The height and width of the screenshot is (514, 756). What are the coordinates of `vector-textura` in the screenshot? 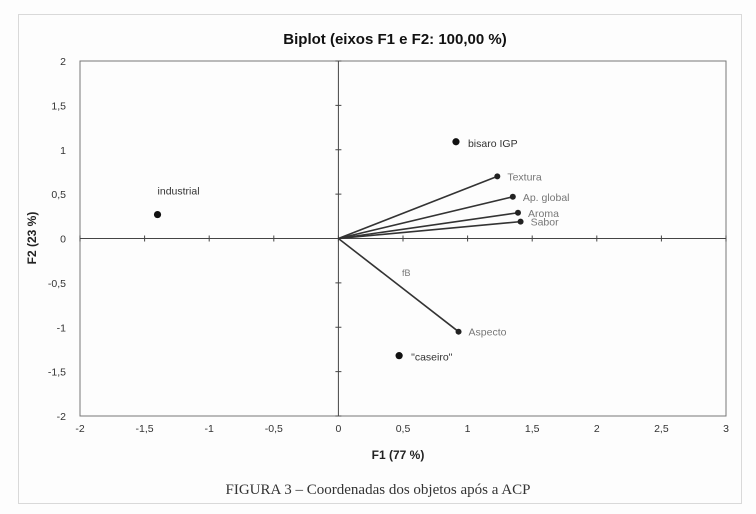 It's located at (418, 207).